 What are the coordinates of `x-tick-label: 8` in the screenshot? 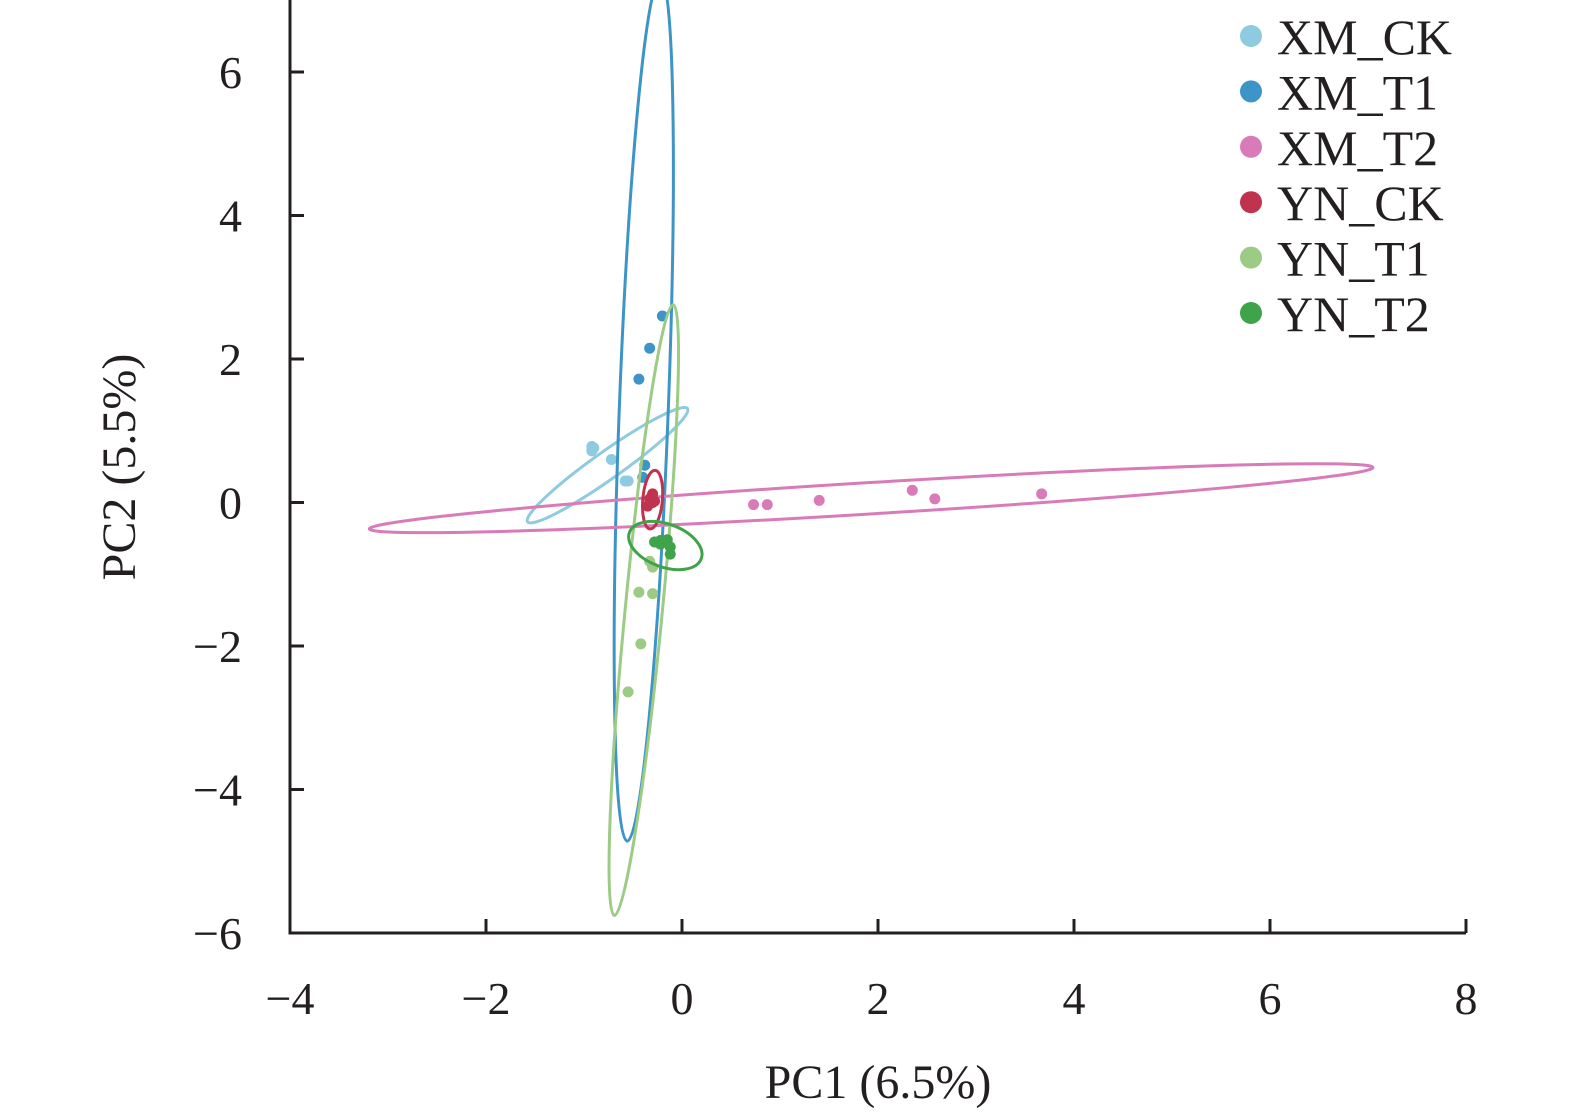 It's located at (1466, 998).